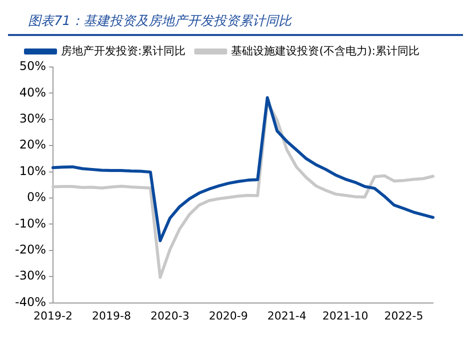 The image size is (471, 337). Describe the element at coordinates (30, 301) in the screenshot. I see `y-tick-label: -40%` at that location.